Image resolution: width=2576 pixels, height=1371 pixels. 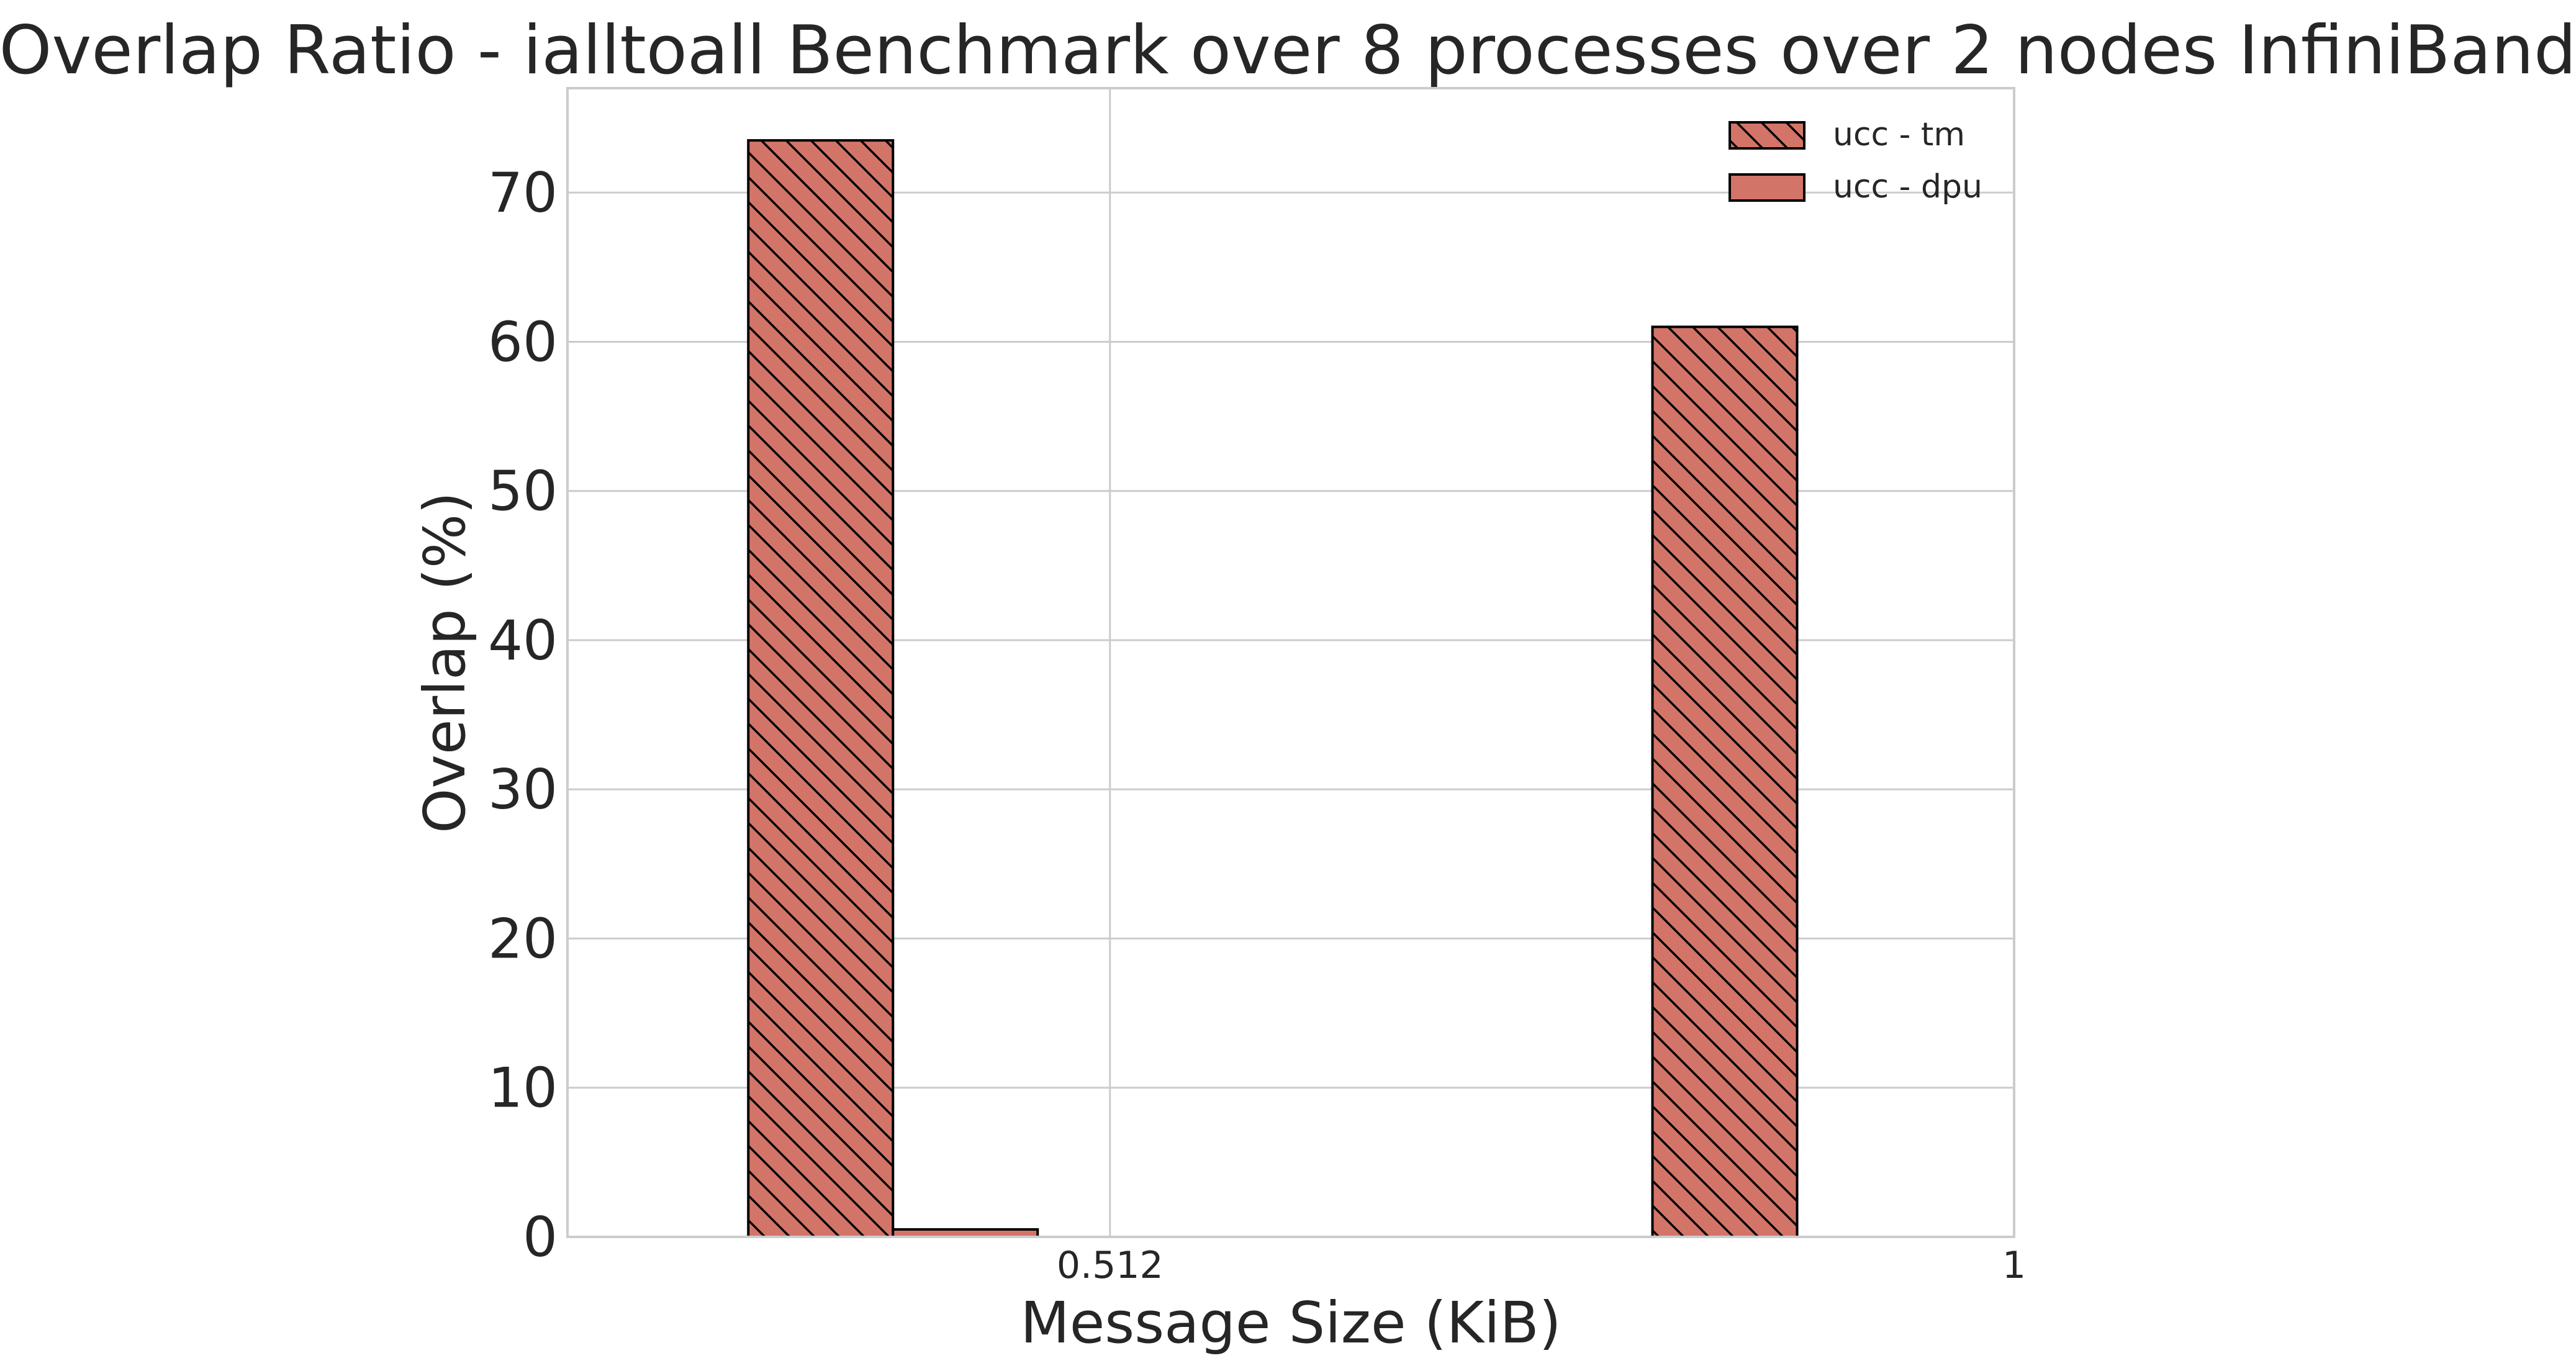 I want to click on y-tick-label: 70, so click(x=523, y=193).